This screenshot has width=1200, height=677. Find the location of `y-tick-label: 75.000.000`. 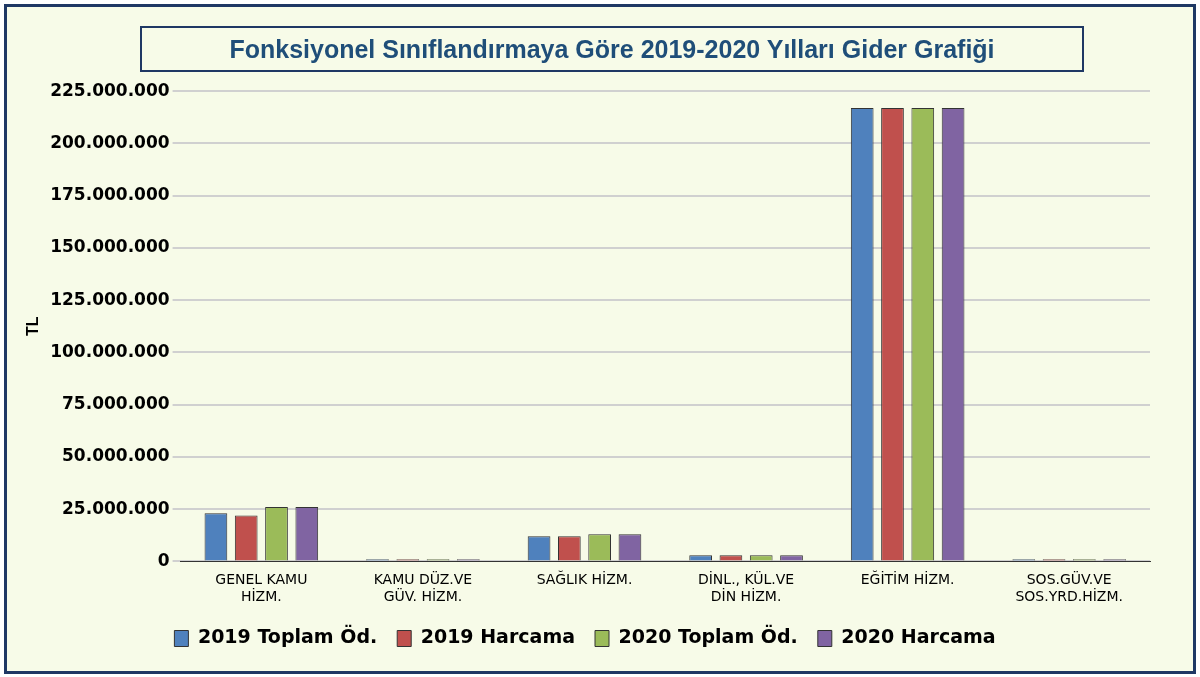

y-tick-label: 75.000.000 is located at coordinates (116, 403).